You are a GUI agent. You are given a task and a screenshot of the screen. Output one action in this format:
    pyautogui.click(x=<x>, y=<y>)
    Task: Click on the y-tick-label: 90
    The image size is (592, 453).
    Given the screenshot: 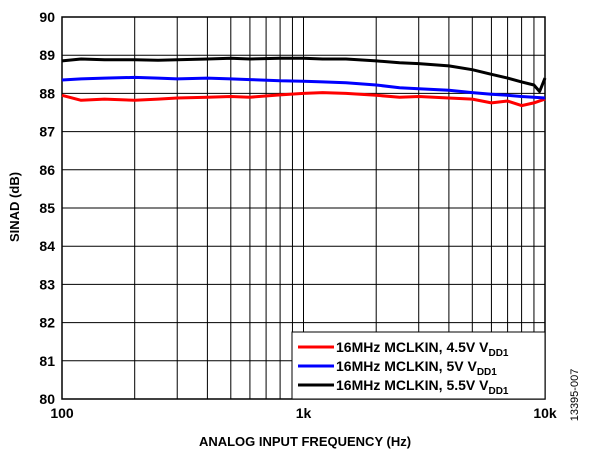 What is the action you would take?
    pyautogui.click(x=47, y=17)
    